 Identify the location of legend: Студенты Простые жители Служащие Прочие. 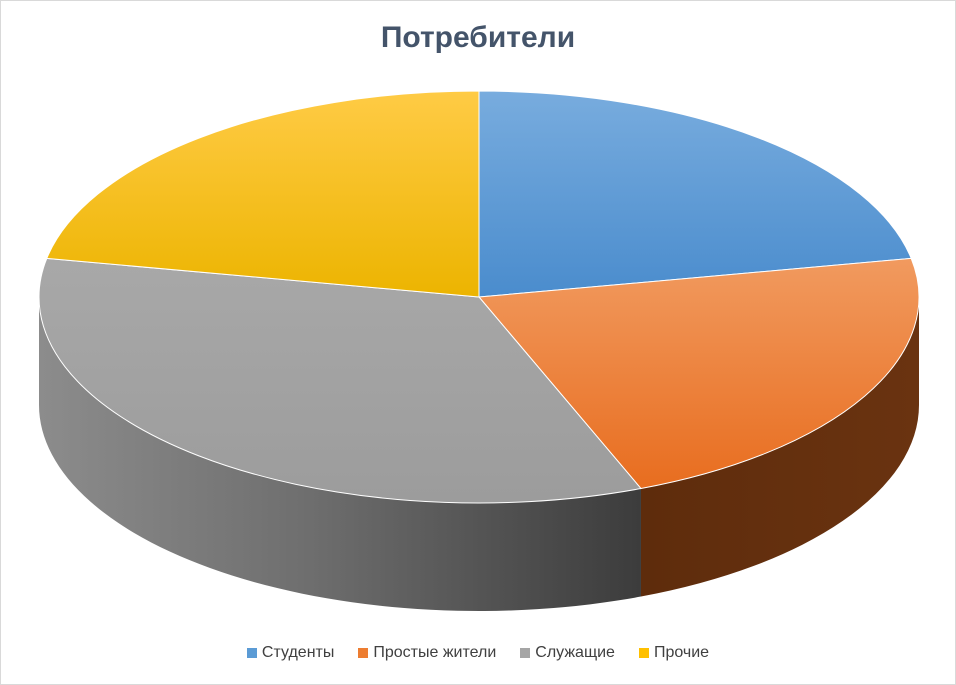
(478, 653).